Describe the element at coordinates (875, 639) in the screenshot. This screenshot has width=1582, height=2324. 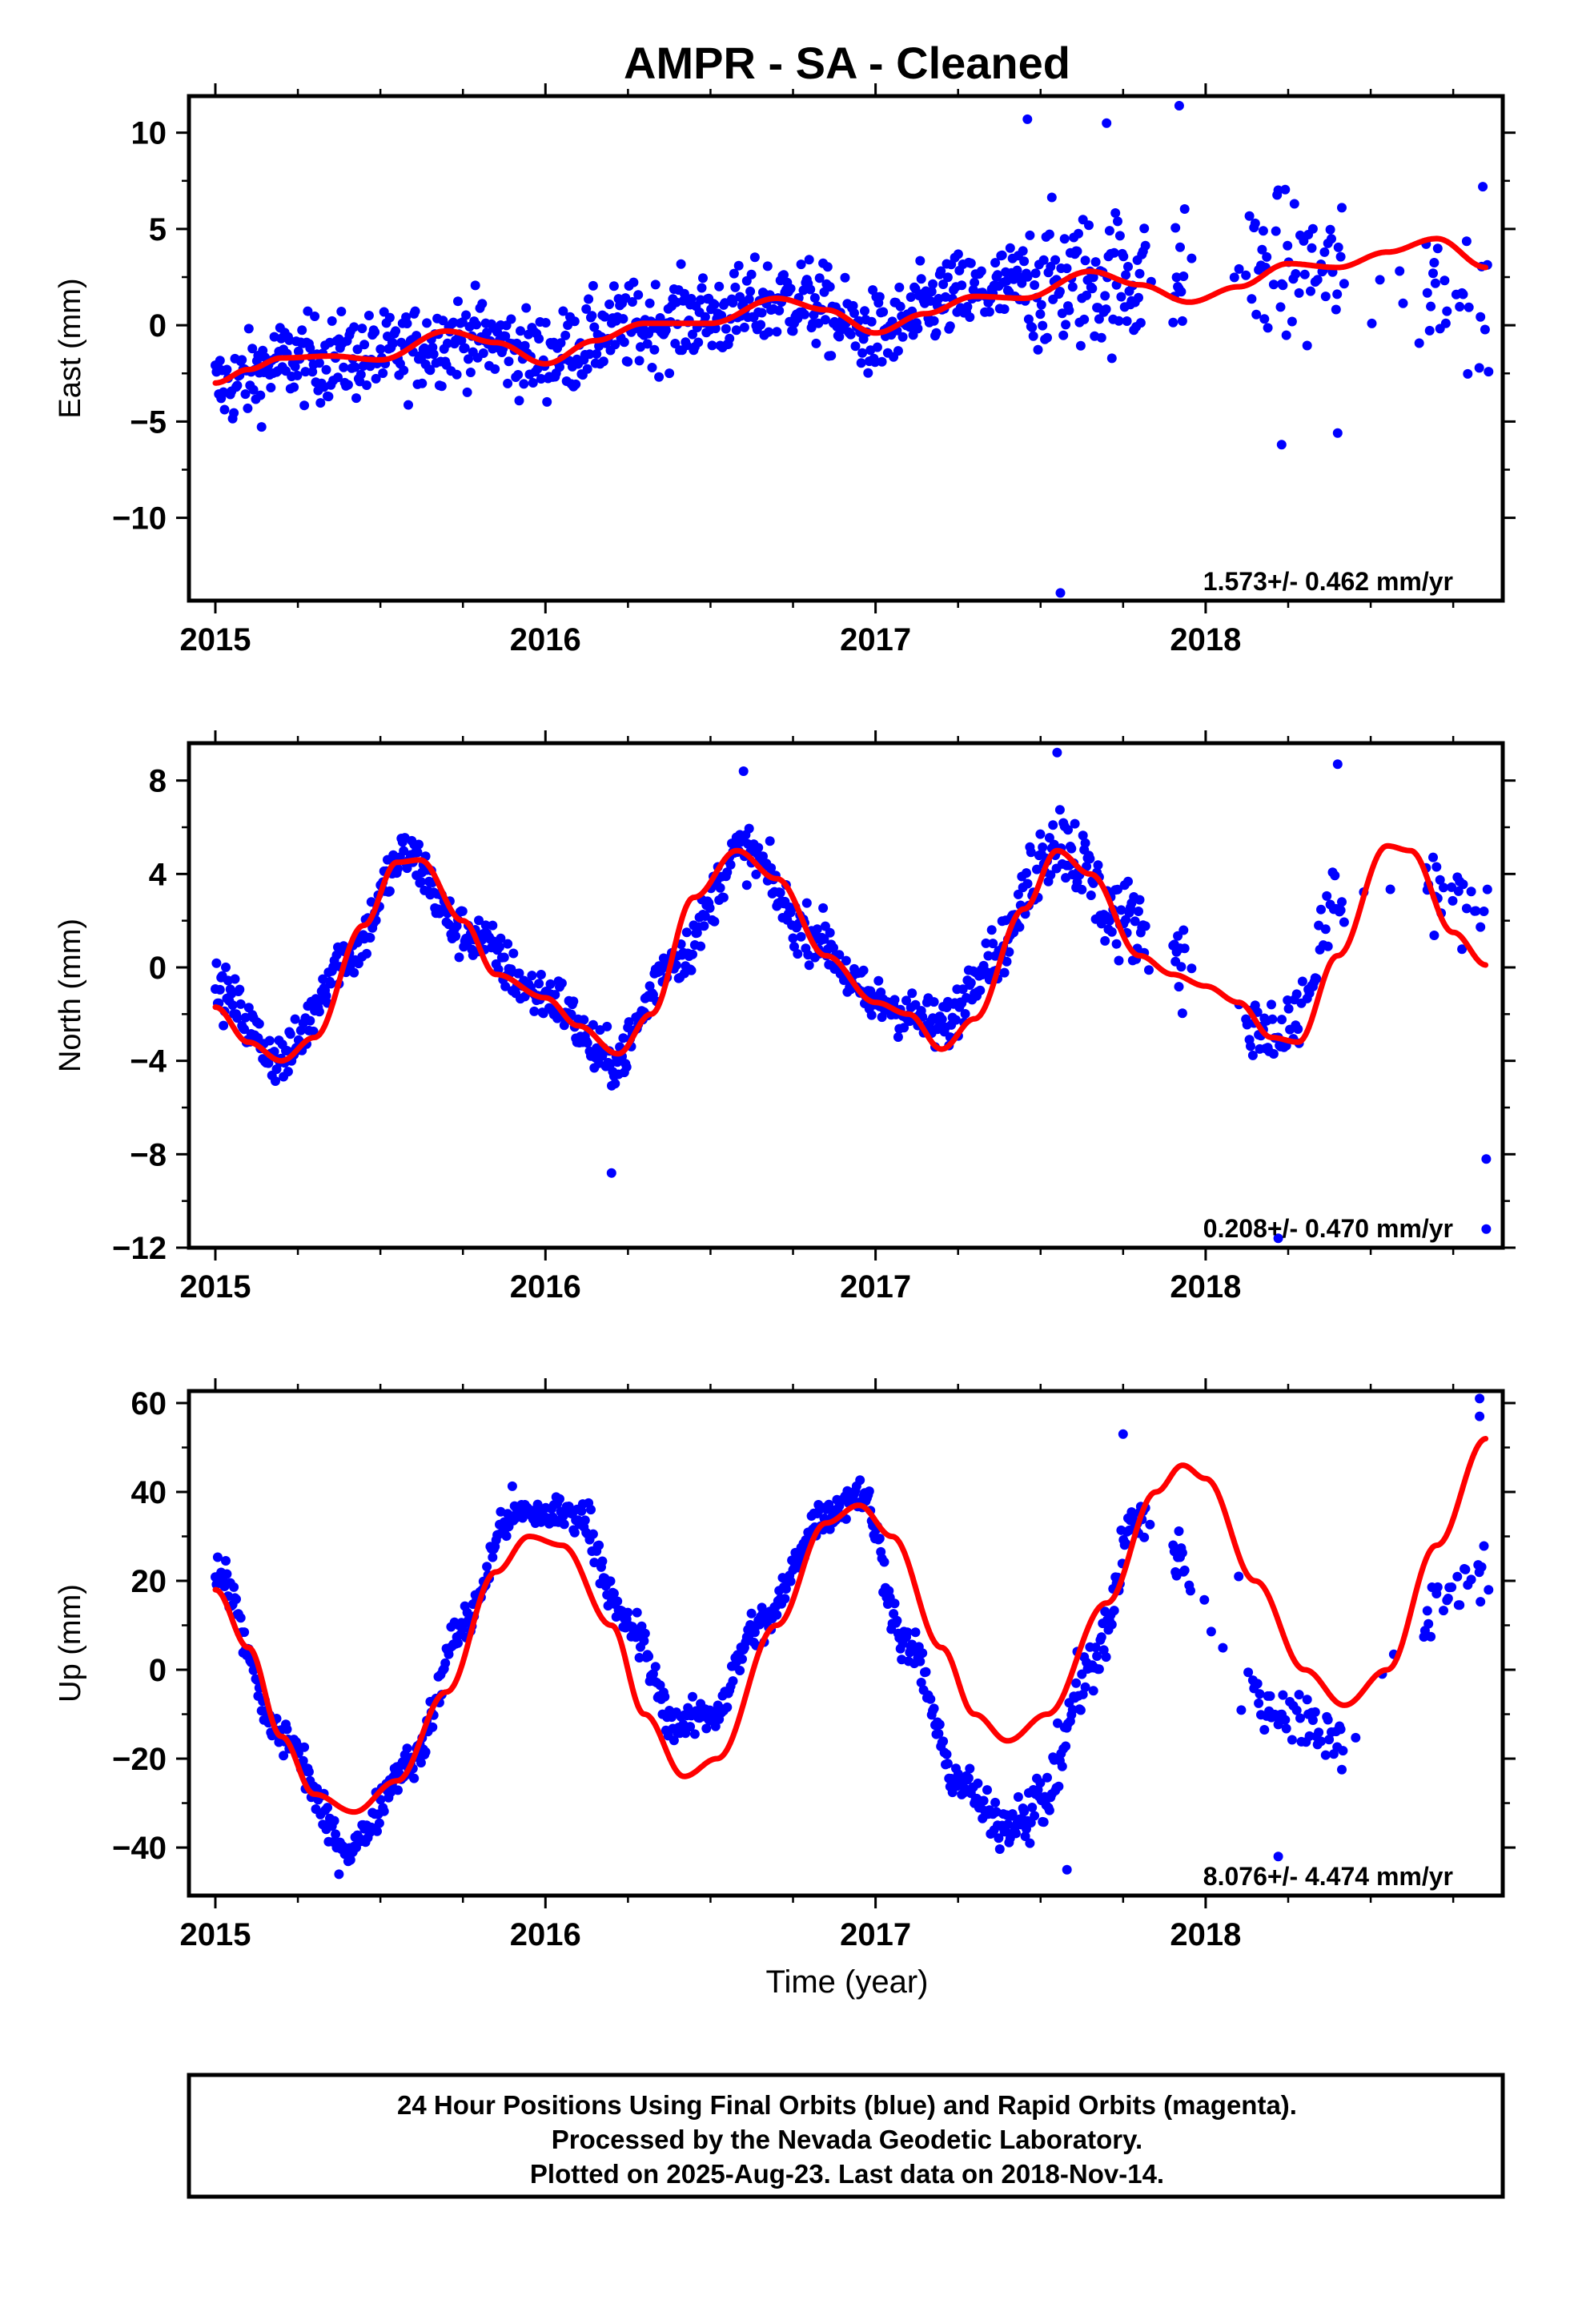
I see `x-tick-label: 2017` at that location.